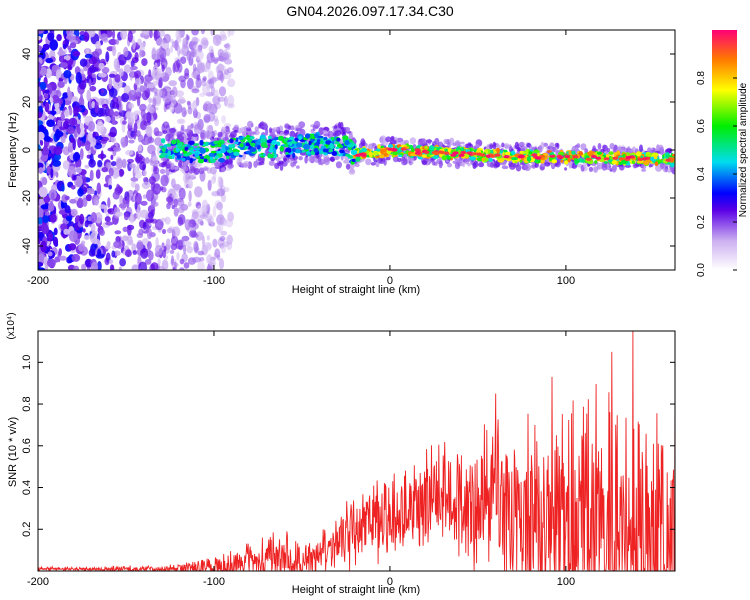  I want to click on spectrogram-y-tick-label: 40, so click(27, 54).